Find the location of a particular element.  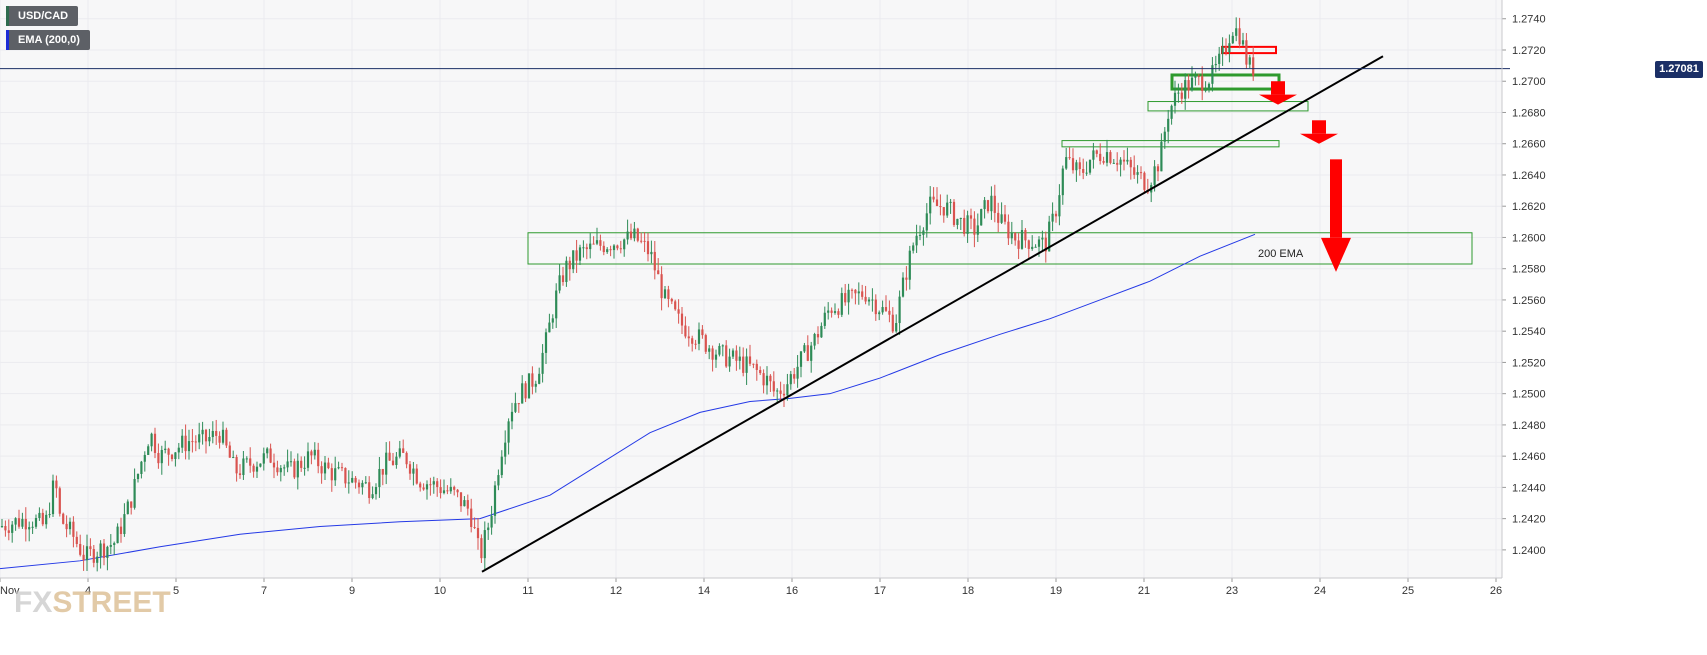

x-tick-label: 11 is located at coordinates (527, 591).